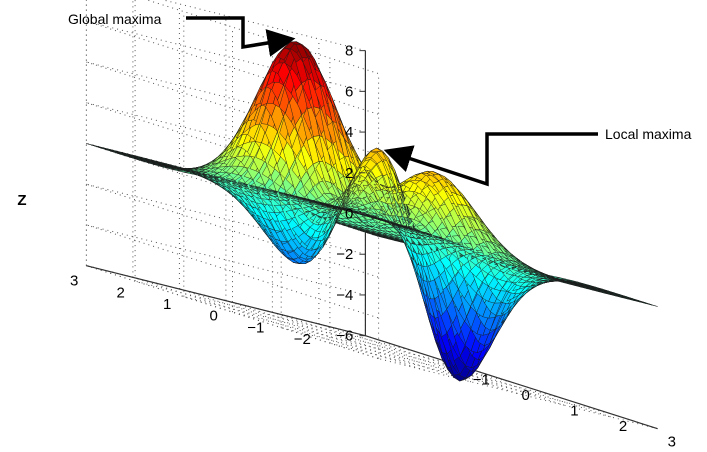 This screenshot has width=707, height=452. What do you see at coordinates (302, 339) in the screenshot?
I see `y-tick-label: −2` at bounding box center [302, 339].